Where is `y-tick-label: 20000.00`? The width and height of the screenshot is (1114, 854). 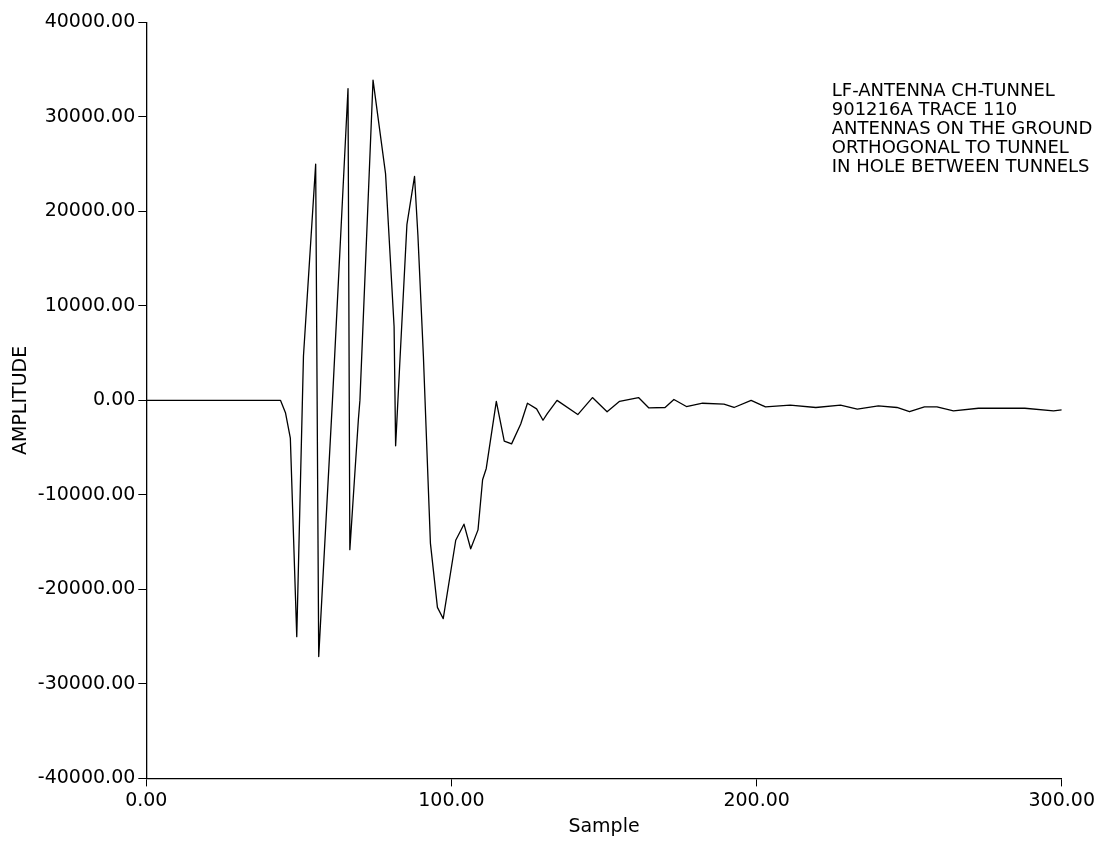
y-tick-label: 20000.00 is located at coordinates (90, 209).